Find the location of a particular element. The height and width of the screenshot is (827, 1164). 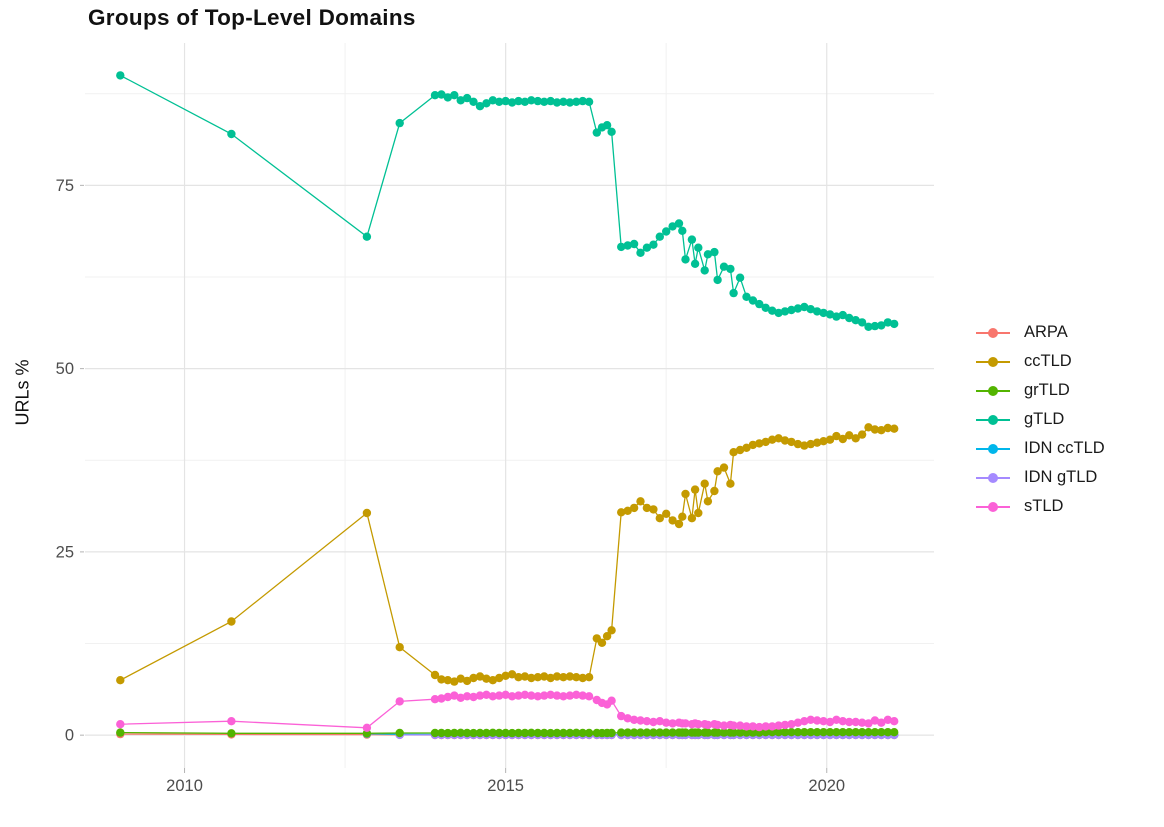

legend-key-cctld is located at coordinates (993, 362).